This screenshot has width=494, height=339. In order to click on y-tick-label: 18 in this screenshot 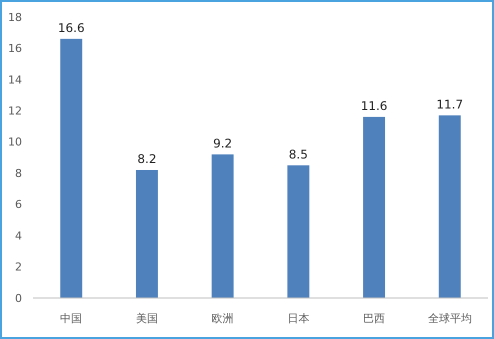, I will do `click(15, 17)`.